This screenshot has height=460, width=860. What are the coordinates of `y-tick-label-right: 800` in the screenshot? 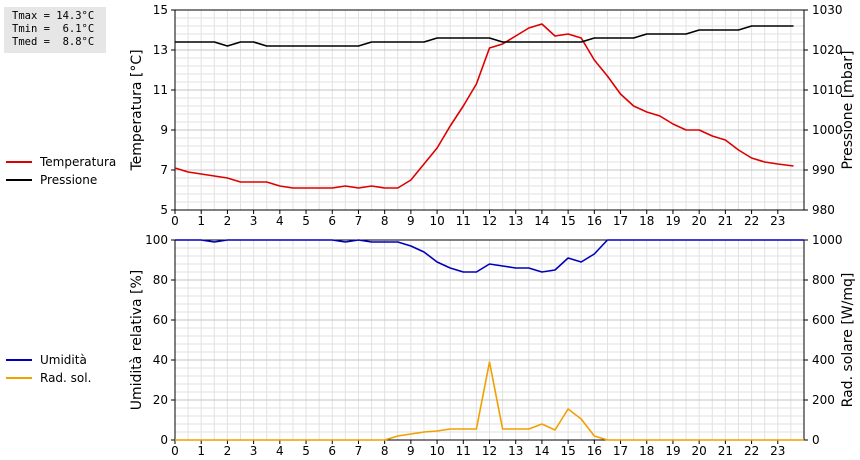 It's located at (823, 280).